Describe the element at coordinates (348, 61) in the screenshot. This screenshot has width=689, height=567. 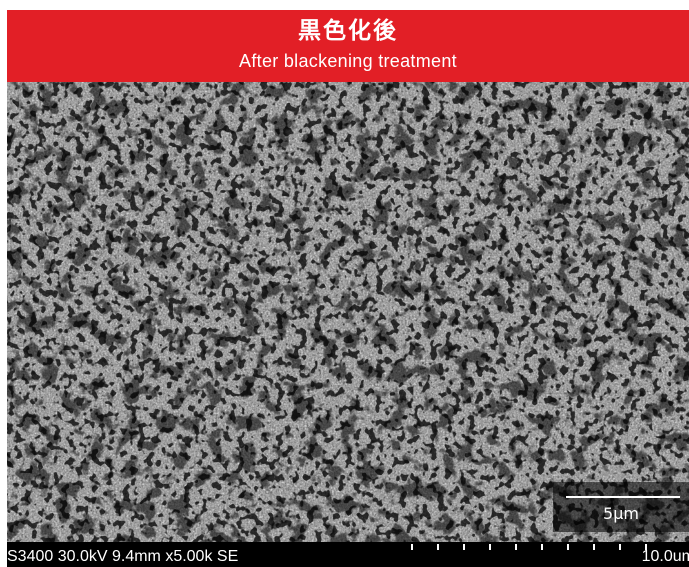
I see `header-subtitle: After blackening treatment` at that location.